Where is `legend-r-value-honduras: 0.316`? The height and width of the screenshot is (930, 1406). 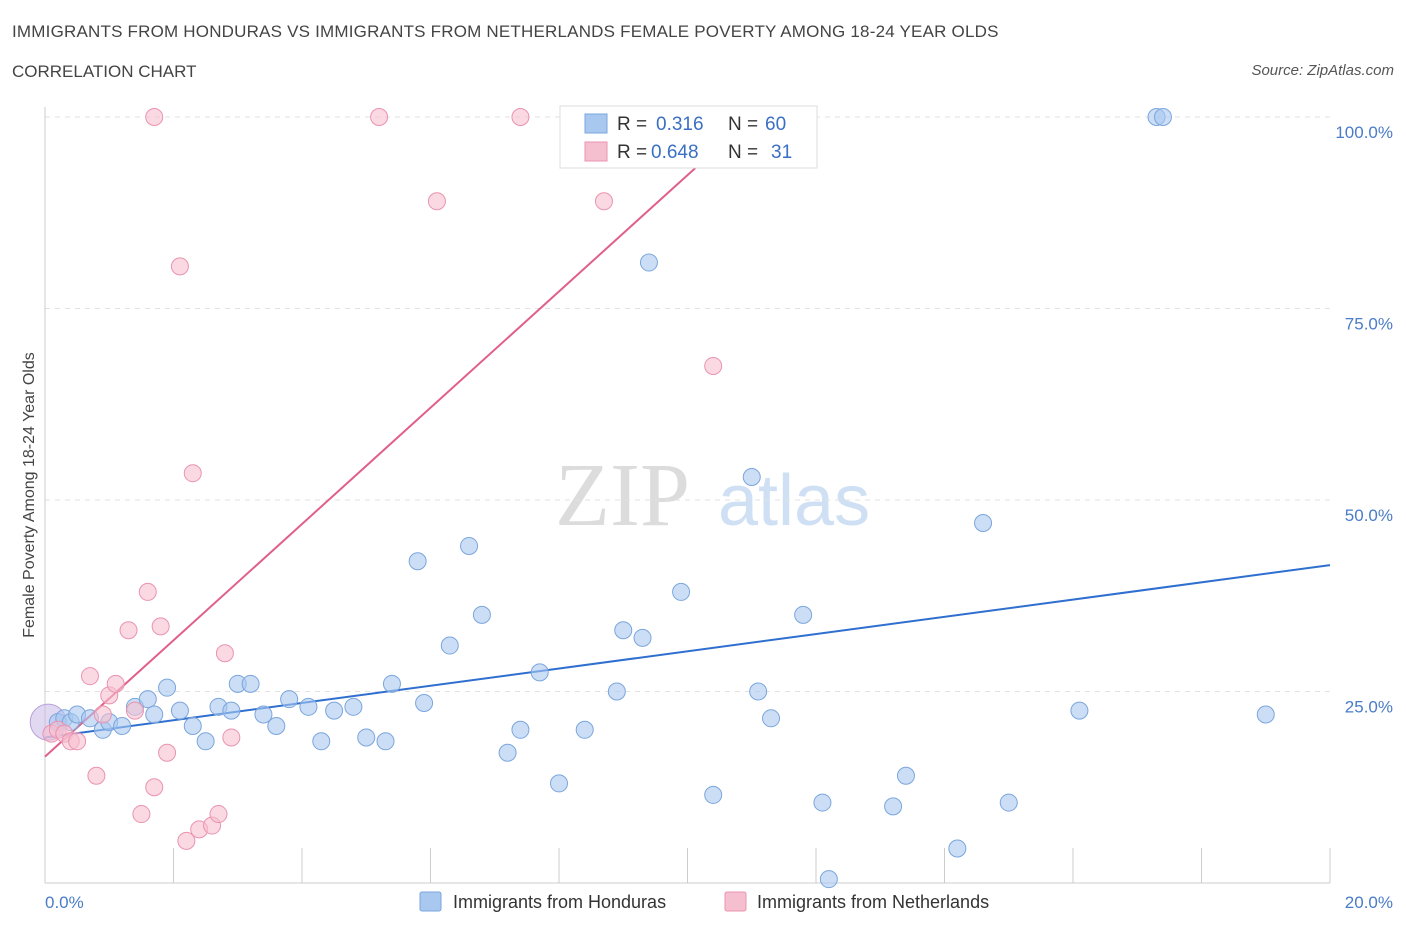 legend-r-value-honduras: 0.316 is located at coordinates (680, 124).